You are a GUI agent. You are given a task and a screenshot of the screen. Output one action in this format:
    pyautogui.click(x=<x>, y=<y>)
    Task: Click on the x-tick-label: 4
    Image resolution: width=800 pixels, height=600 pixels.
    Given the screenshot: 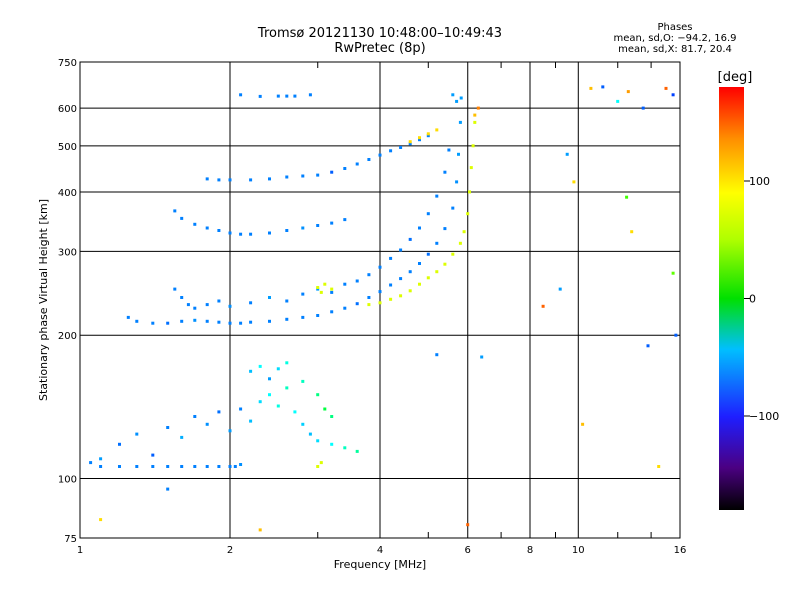 What is the action you would take?
    pyautogui.click(x=380, y=550)
    